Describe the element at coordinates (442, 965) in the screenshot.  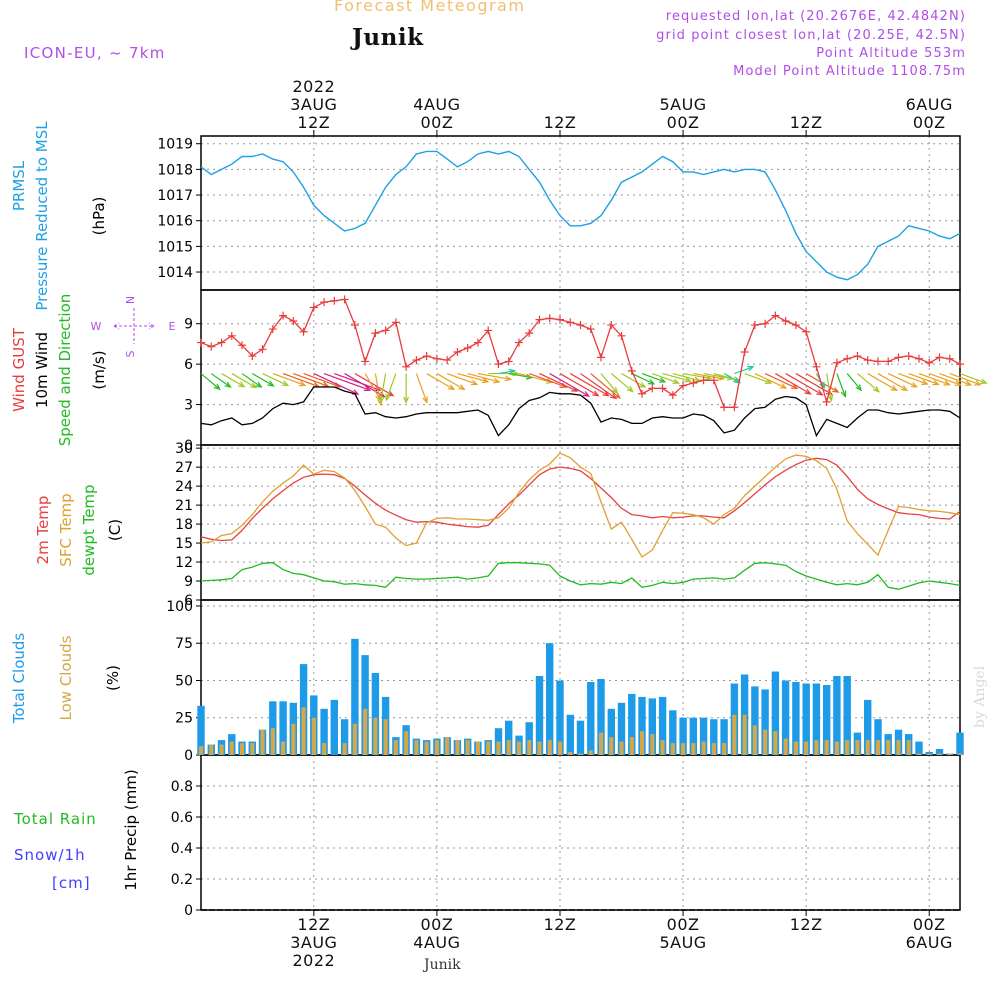
I see `footer-location: Junik` at that location.